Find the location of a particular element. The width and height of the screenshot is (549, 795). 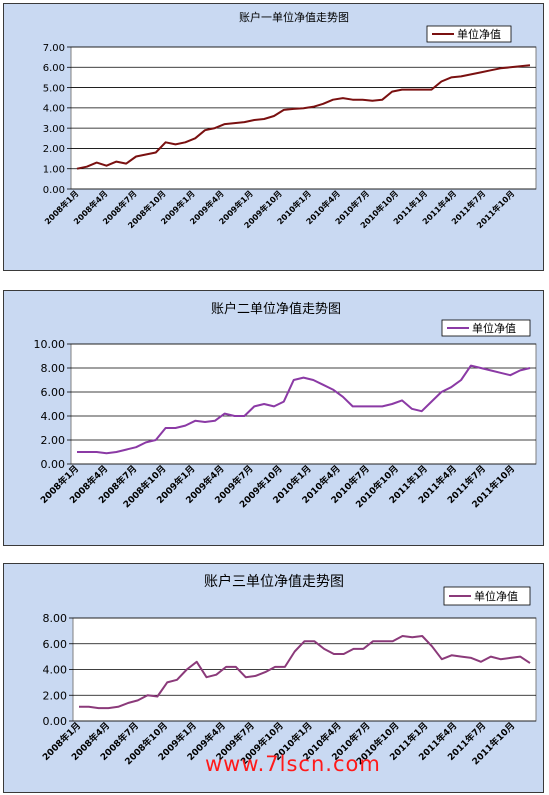

y-tick-label: 1.00 is located at coordinates (54, 170).